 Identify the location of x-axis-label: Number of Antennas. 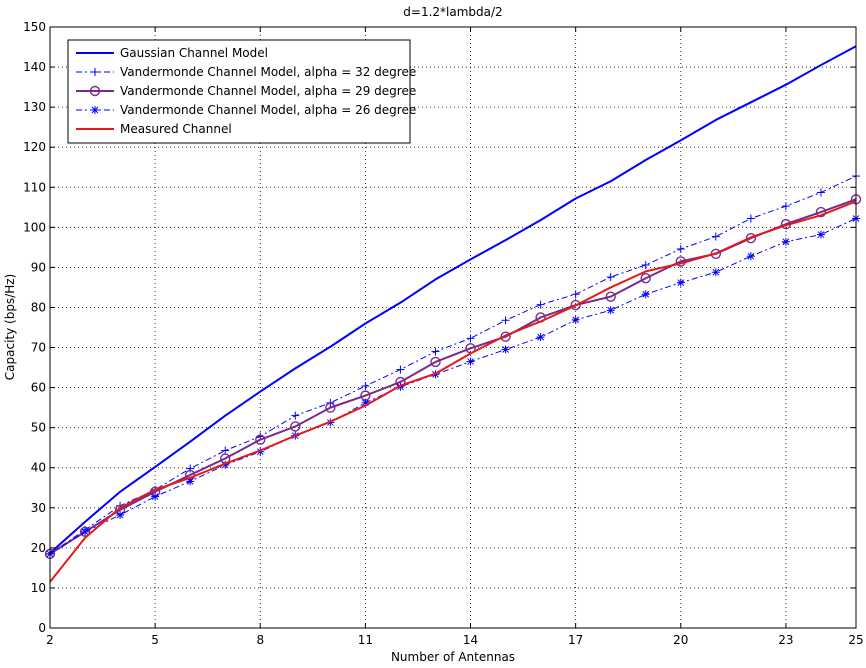
(453, 657).